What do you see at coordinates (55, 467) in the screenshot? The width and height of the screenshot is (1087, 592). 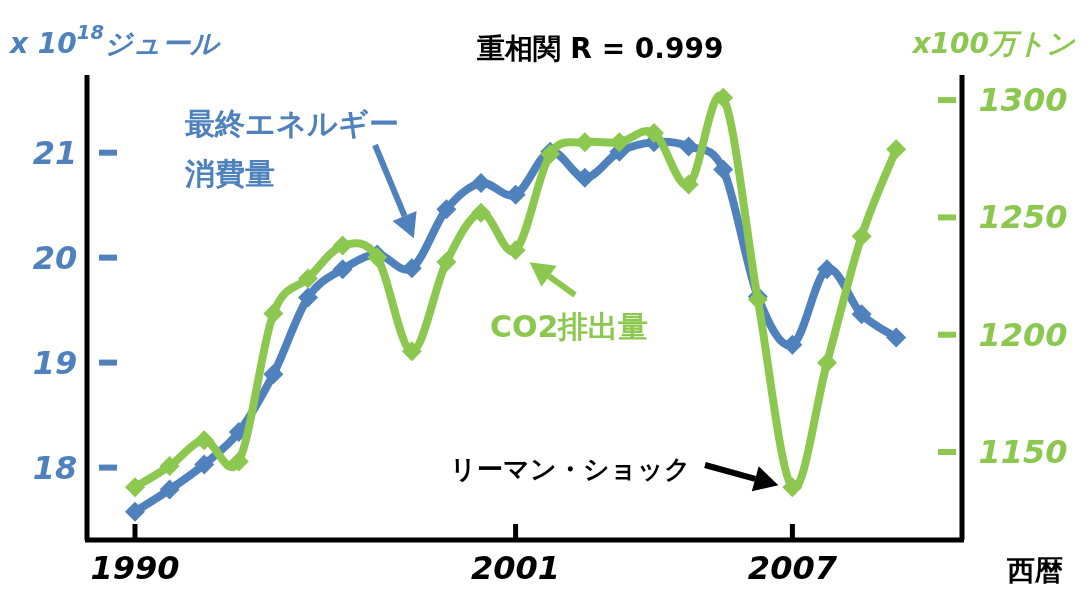 I see `y-tick-label: 18` at bounding box center [55, 467].